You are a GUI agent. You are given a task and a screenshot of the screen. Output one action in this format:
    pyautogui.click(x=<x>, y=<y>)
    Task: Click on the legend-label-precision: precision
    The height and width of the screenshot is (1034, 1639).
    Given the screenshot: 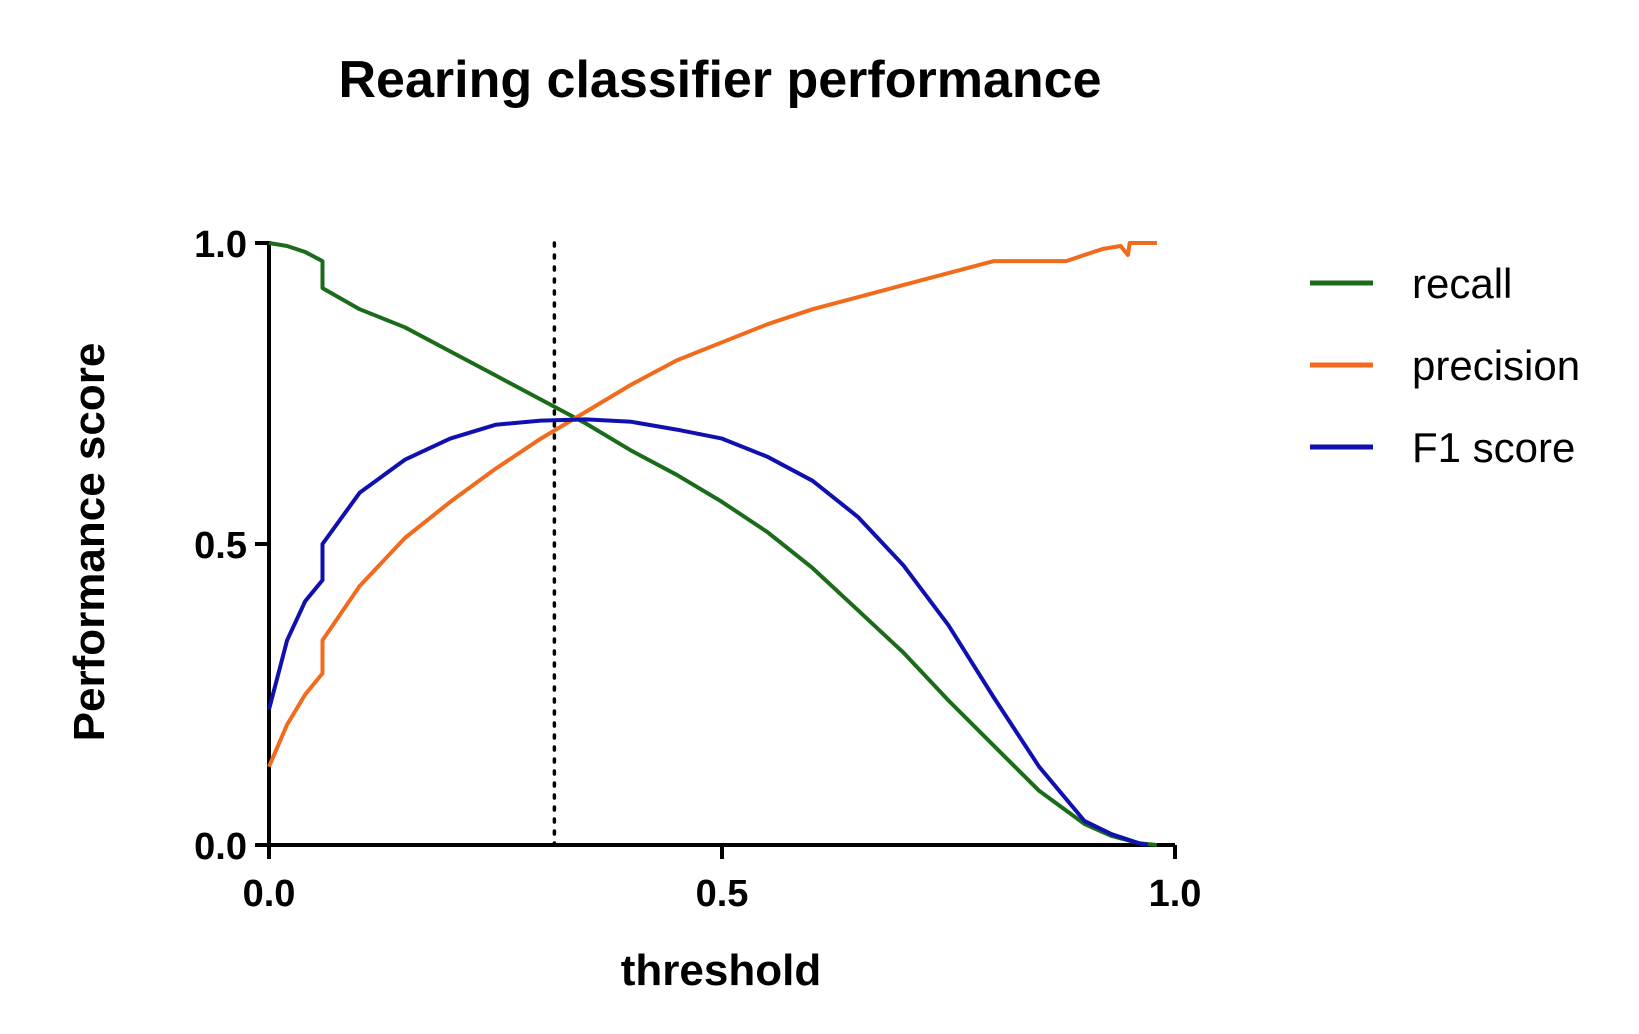 What is the action you would take?
    pyautogui.click(x=1496, y=365)
    